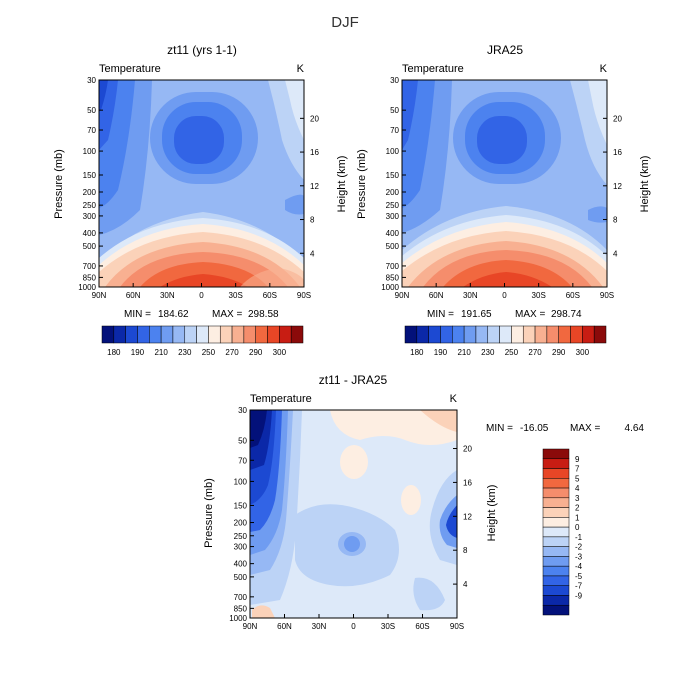  What do you see at coordinates (534, 428) in the screenshot?
I see `min-value: -16.05` at bounding box center [534, 428].